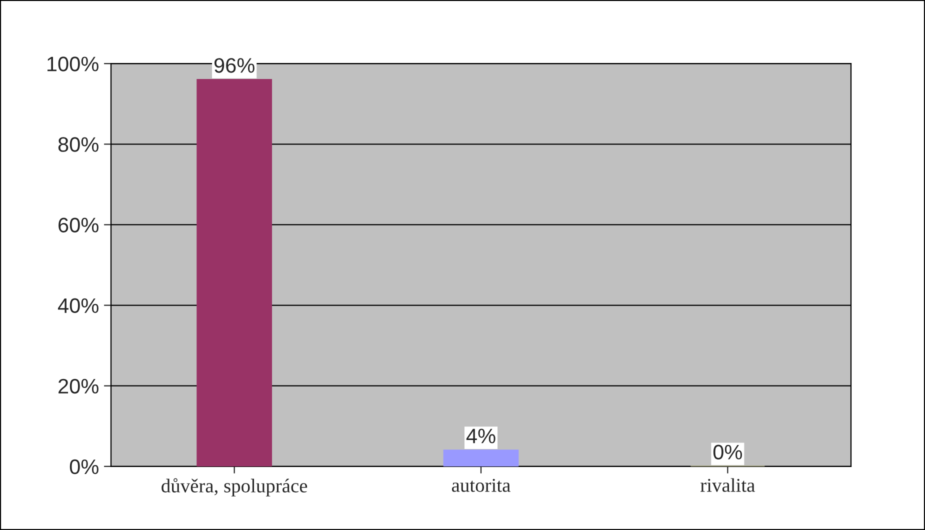 The width and height of the screenshot is (925, 530). Describe the element at coordinates (481, 485) in the screenshot. I see `x-tick-label: autorita` at that location.